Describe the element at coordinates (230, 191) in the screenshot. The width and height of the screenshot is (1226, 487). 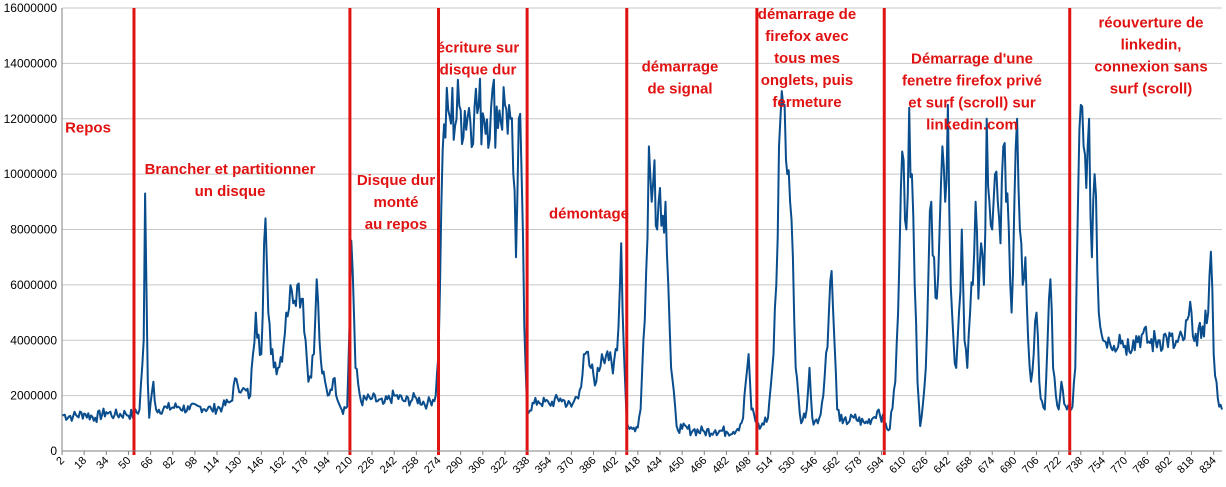
I see `annotation-text: un disque` at that location.